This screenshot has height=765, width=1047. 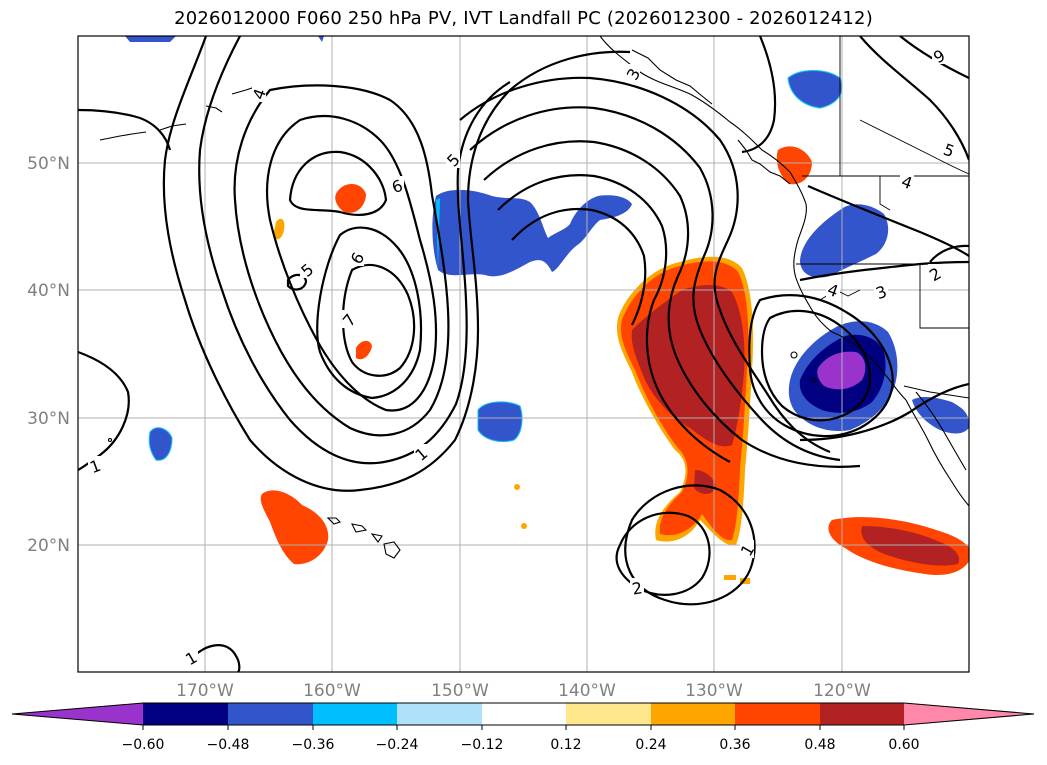 I want to click on lon-label: 140°W, so click(x=587, y=691).